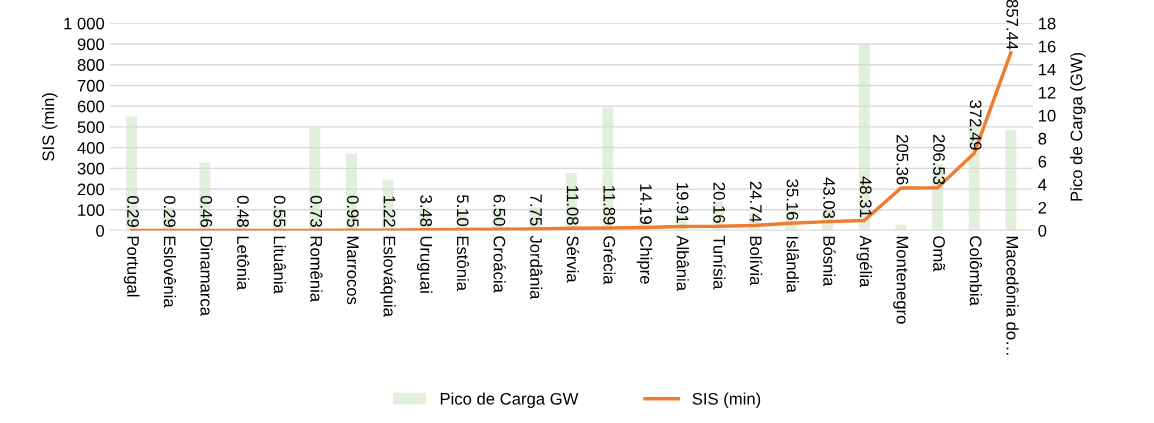 Image resolution: width=1154 pixels, height=423 pixels. What do you see at coordinates (389, 211) in the screenshot?
I see `data-label: 1.22` at bounding box center [389, 211].